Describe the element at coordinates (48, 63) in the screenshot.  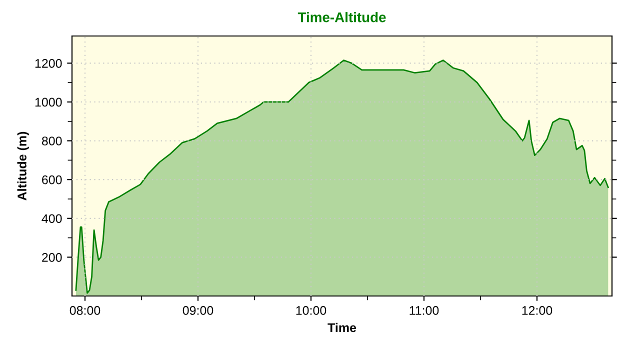
I see `y-tick-label: 1200` at that location.